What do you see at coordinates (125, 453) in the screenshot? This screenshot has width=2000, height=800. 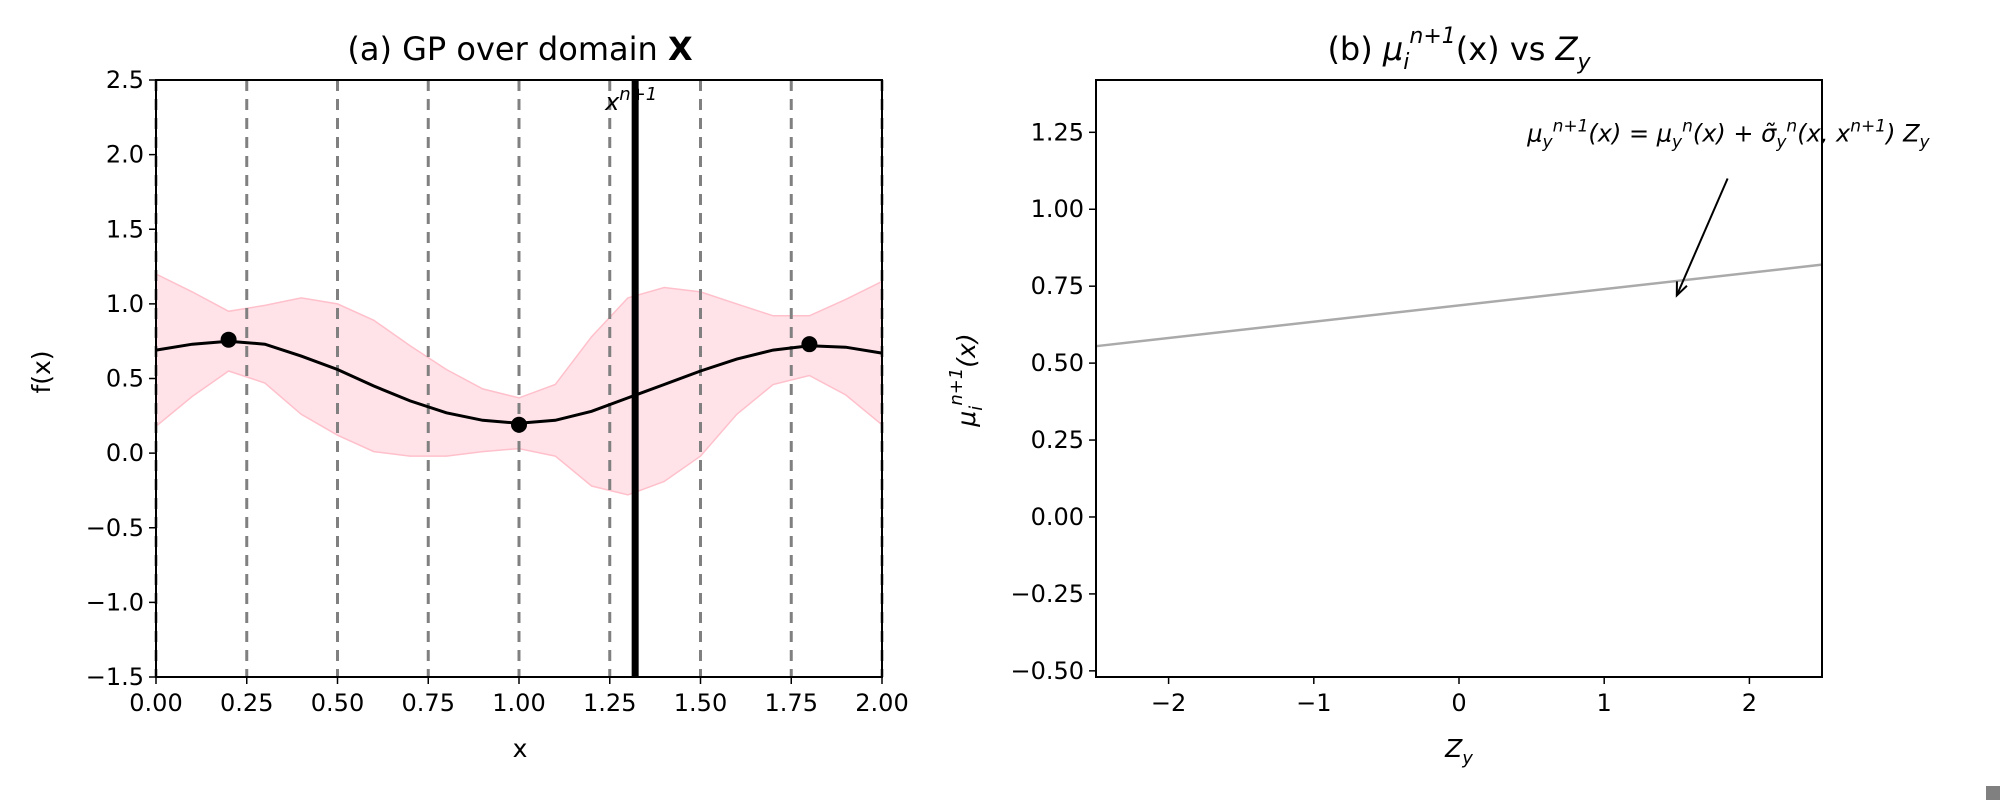 I see `panel-a-y-tick-label: 0.0` at bounding box center [125, 453].